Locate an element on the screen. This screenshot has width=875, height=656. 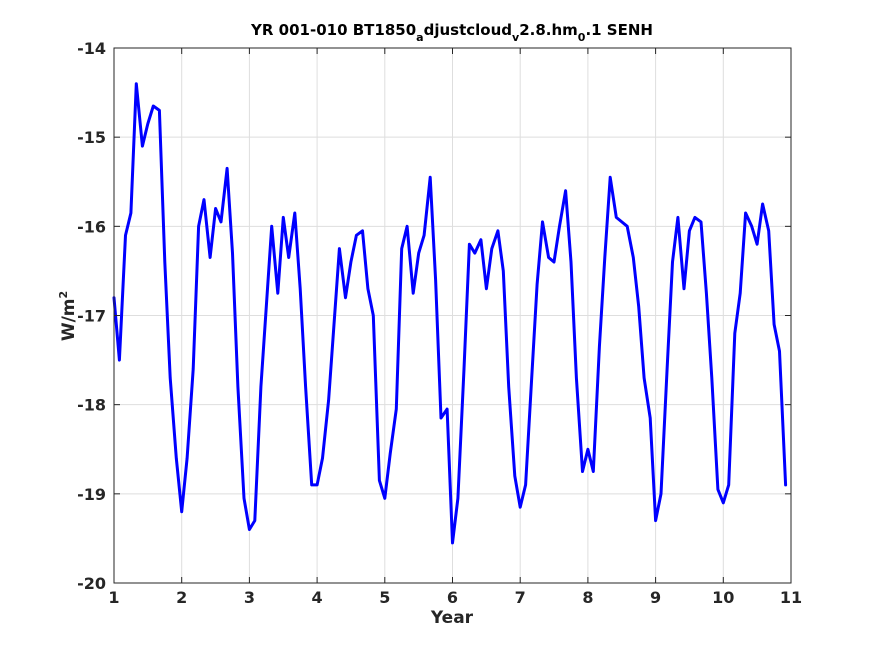
x-tick-label: 7 is located at coordinates (520, 597).